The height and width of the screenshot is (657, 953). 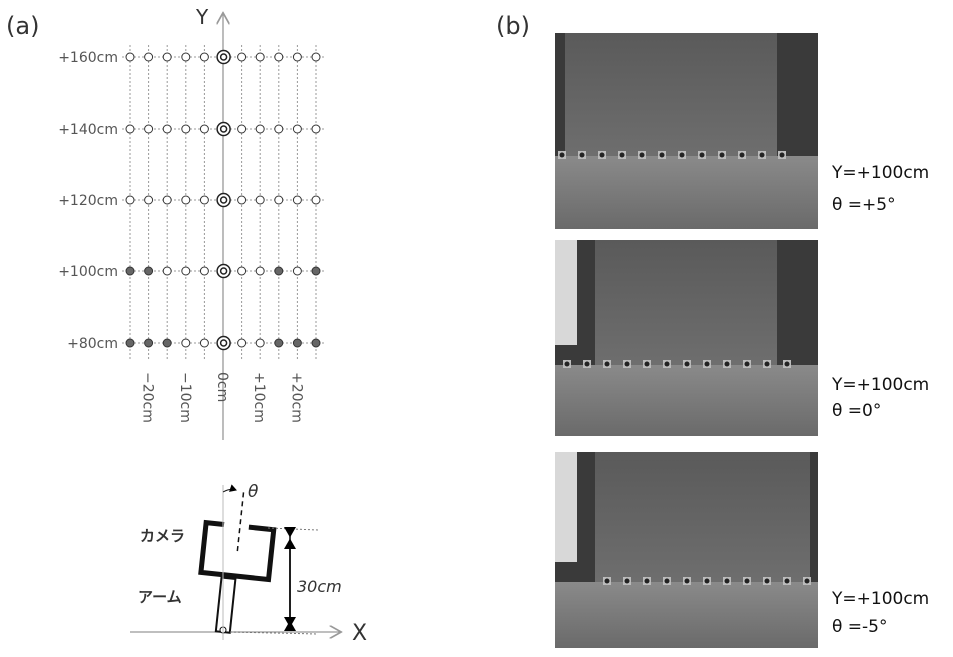 What do you see at coordinates (359, 633) in the screenshot?
I see `x-axis-label: X` at bounding box center [359, 633].